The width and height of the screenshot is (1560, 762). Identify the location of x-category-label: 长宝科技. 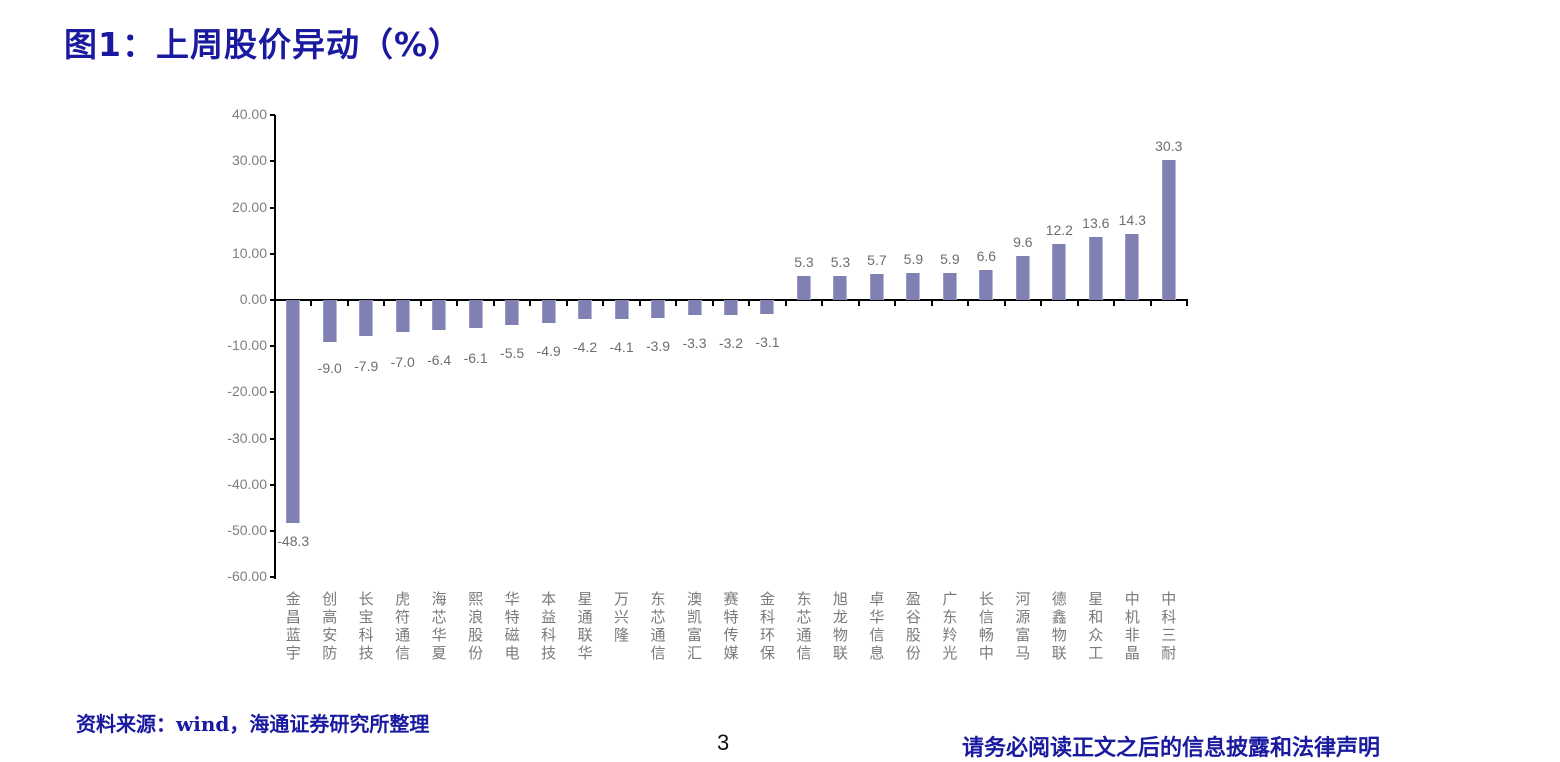
(366, 626).